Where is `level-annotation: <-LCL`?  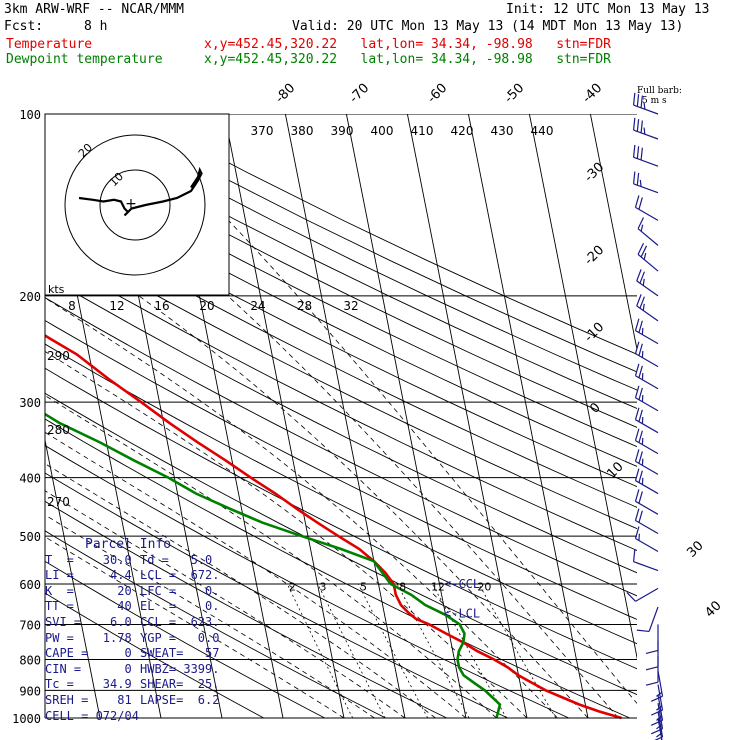 level-annotation: <-LCL is located at coordinates (462, 614).